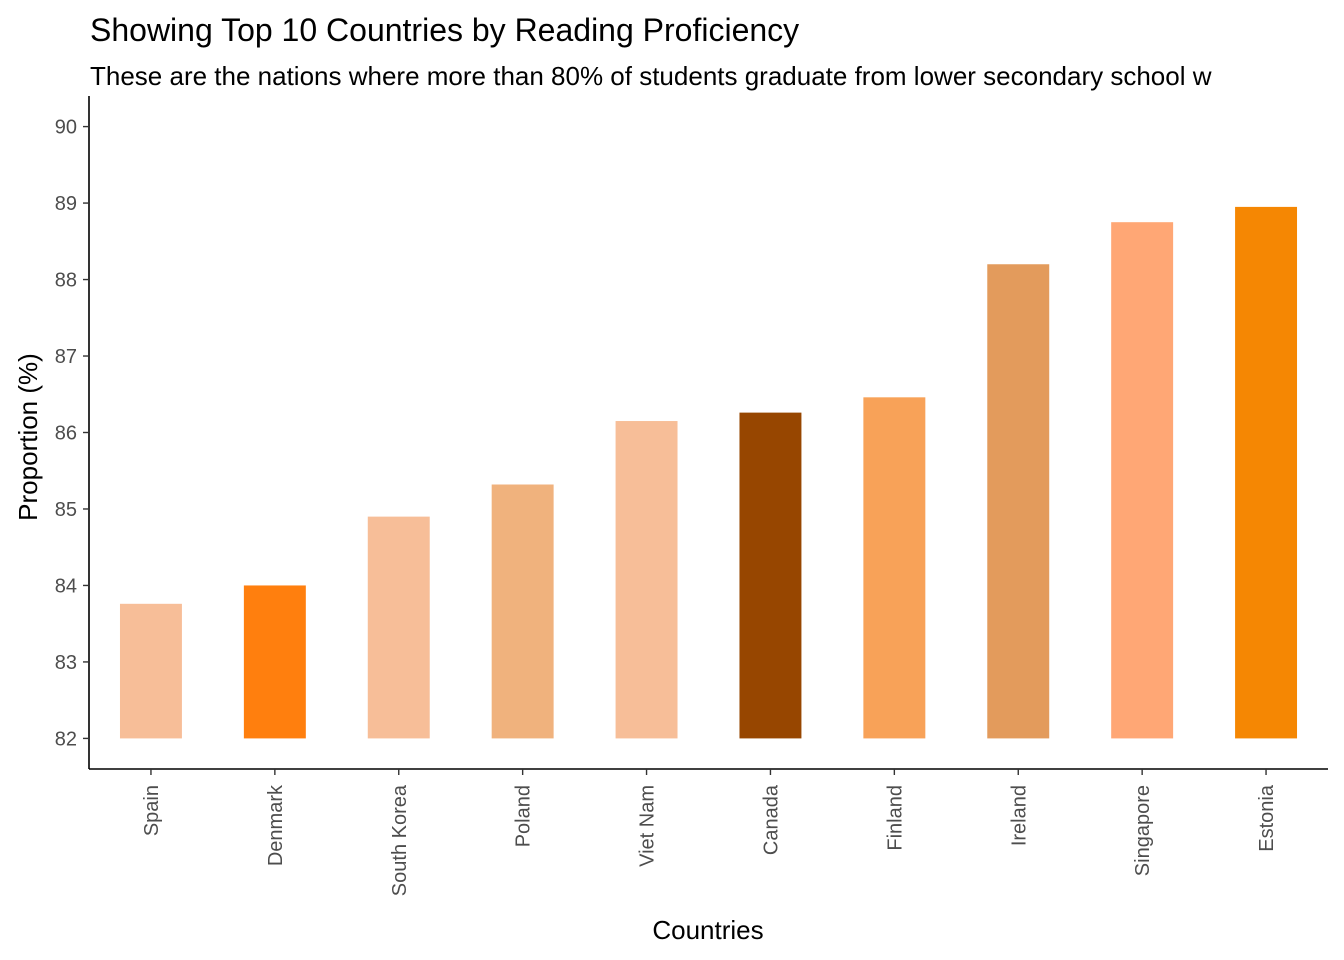 Image resolution: width=1344 pixels, height=960 pixels. I want to click on x-tick-label: Viet Nam, so click(648, 826).